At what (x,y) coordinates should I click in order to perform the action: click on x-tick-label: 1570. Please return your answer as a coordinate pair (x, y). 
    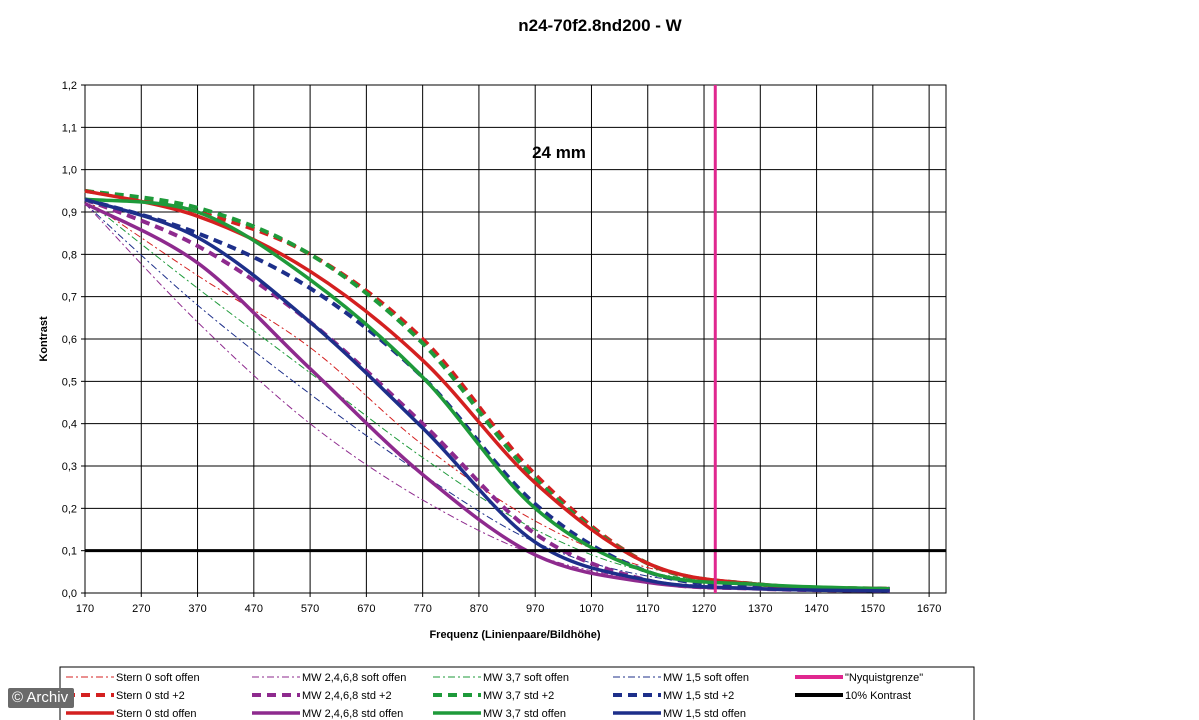
    Looking at the image, I should click on (873, 609).